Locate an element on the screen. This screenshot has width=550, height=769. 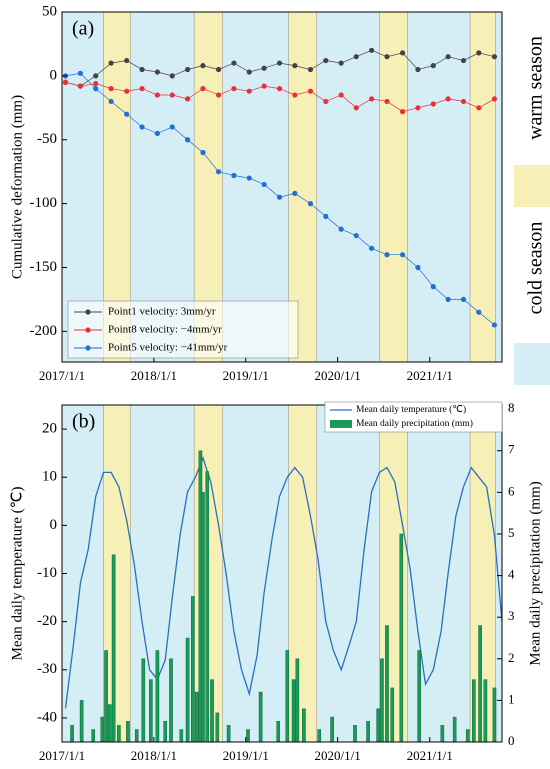
y2-tick-label: 3 is located at coordinates (511, 615).